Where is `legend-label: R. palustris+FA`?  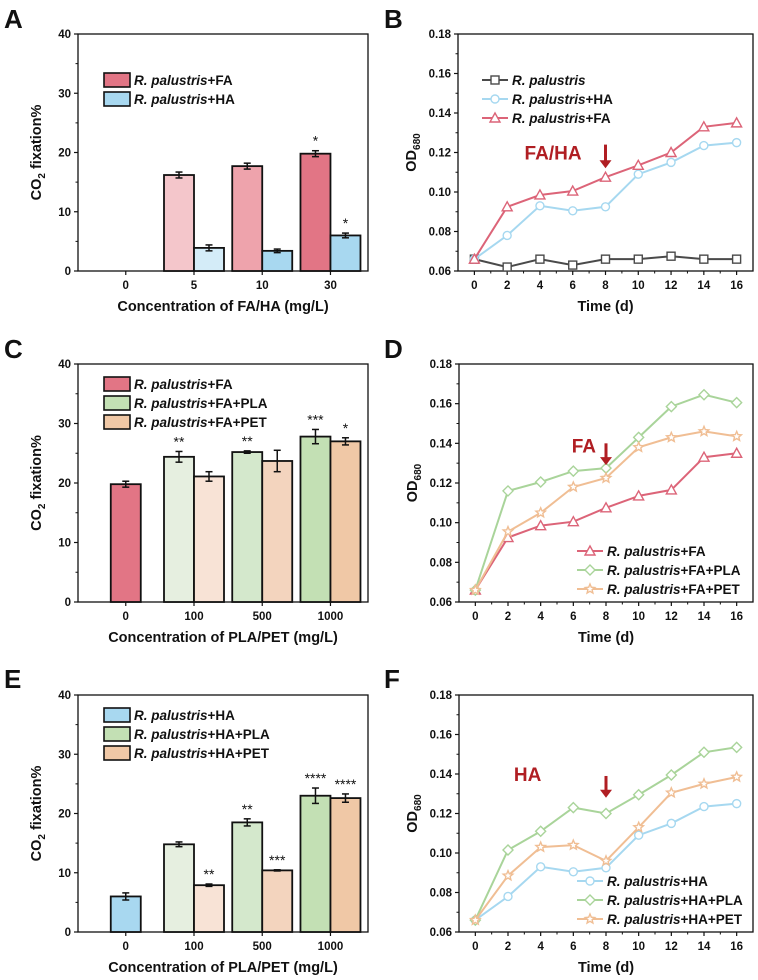
legend-label: R. palustris+FA is located at coordinates (561, 118).